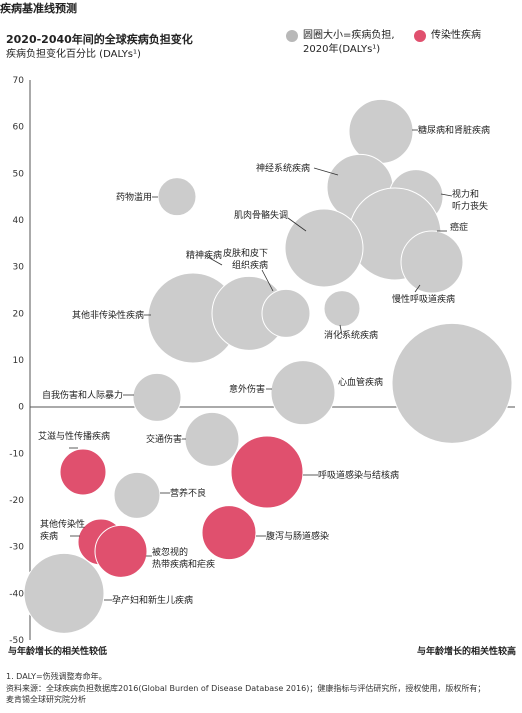 This screenshot has height=713, width=522. What do you see at coordinates (349, 35) in the screenshot?
I see `legend-size-text-1: 圆圈大小=疾病负担,` at bounding box center [349, 35].